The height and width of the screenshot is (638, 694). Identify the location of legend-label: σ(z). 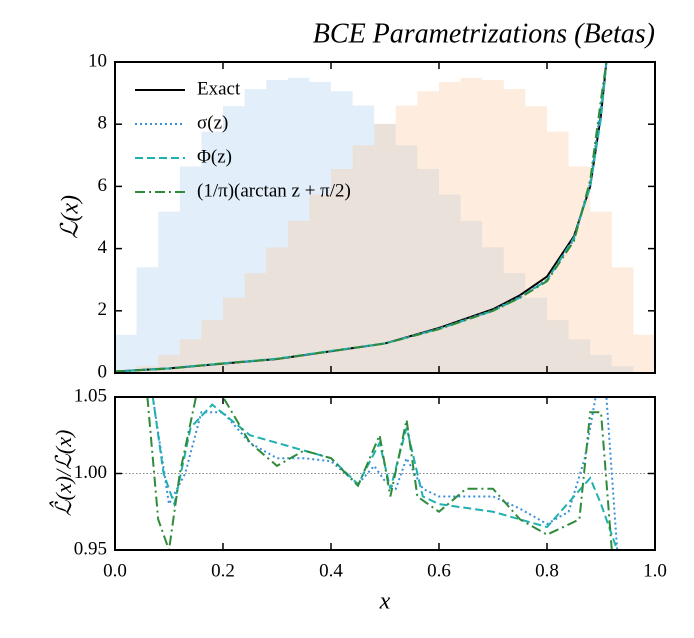
(212, 122).